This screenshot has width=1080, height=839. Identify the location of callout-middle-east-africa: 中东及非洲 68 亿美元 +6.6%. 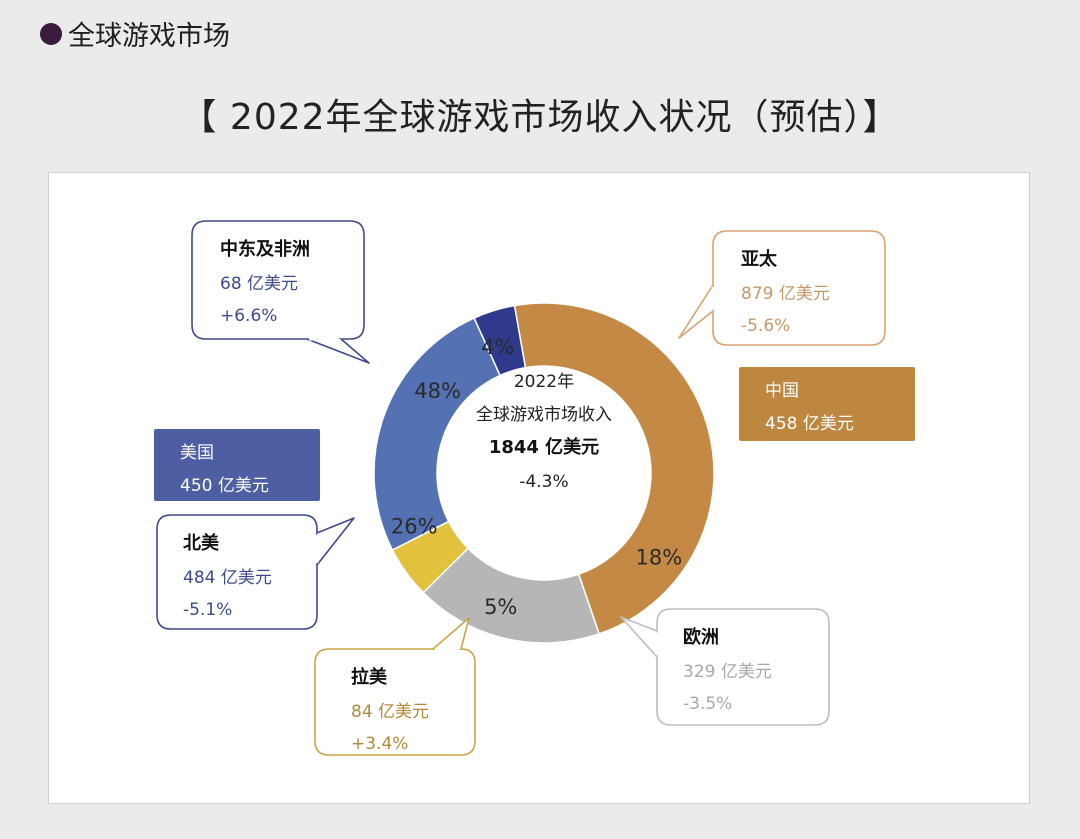
(280, 292).